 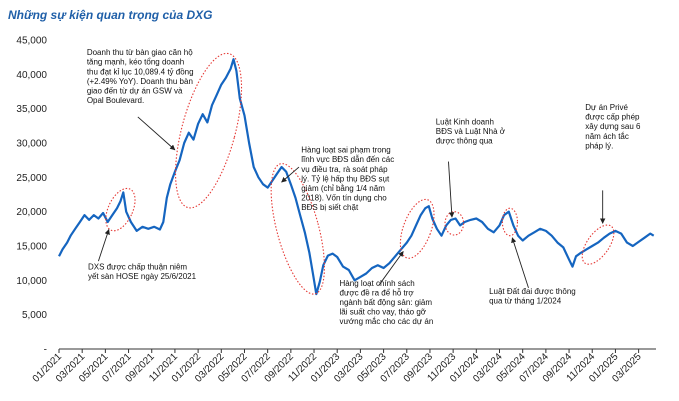 What do you see at coordinates (387, 321) in the screenshot?
I see `annotation-line: vướng mắc cho các dự án` at bounding box center [387, 321].